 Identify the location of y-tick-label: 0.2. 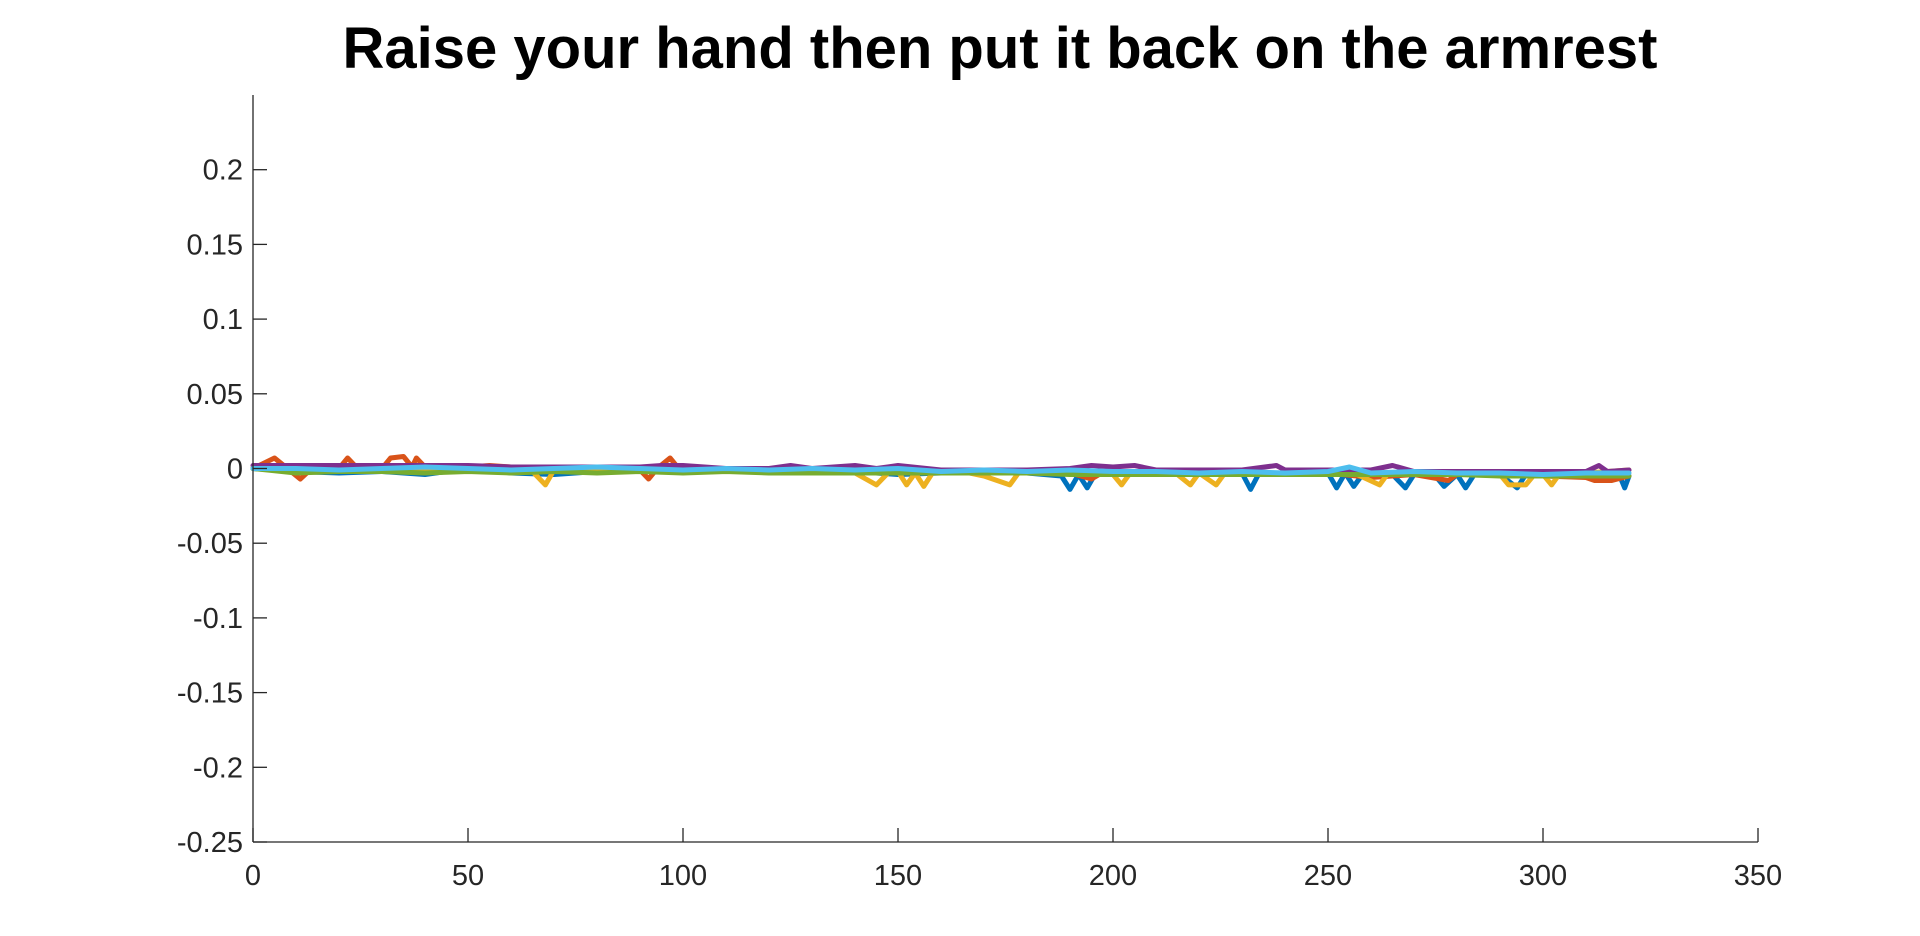
(223, 171).